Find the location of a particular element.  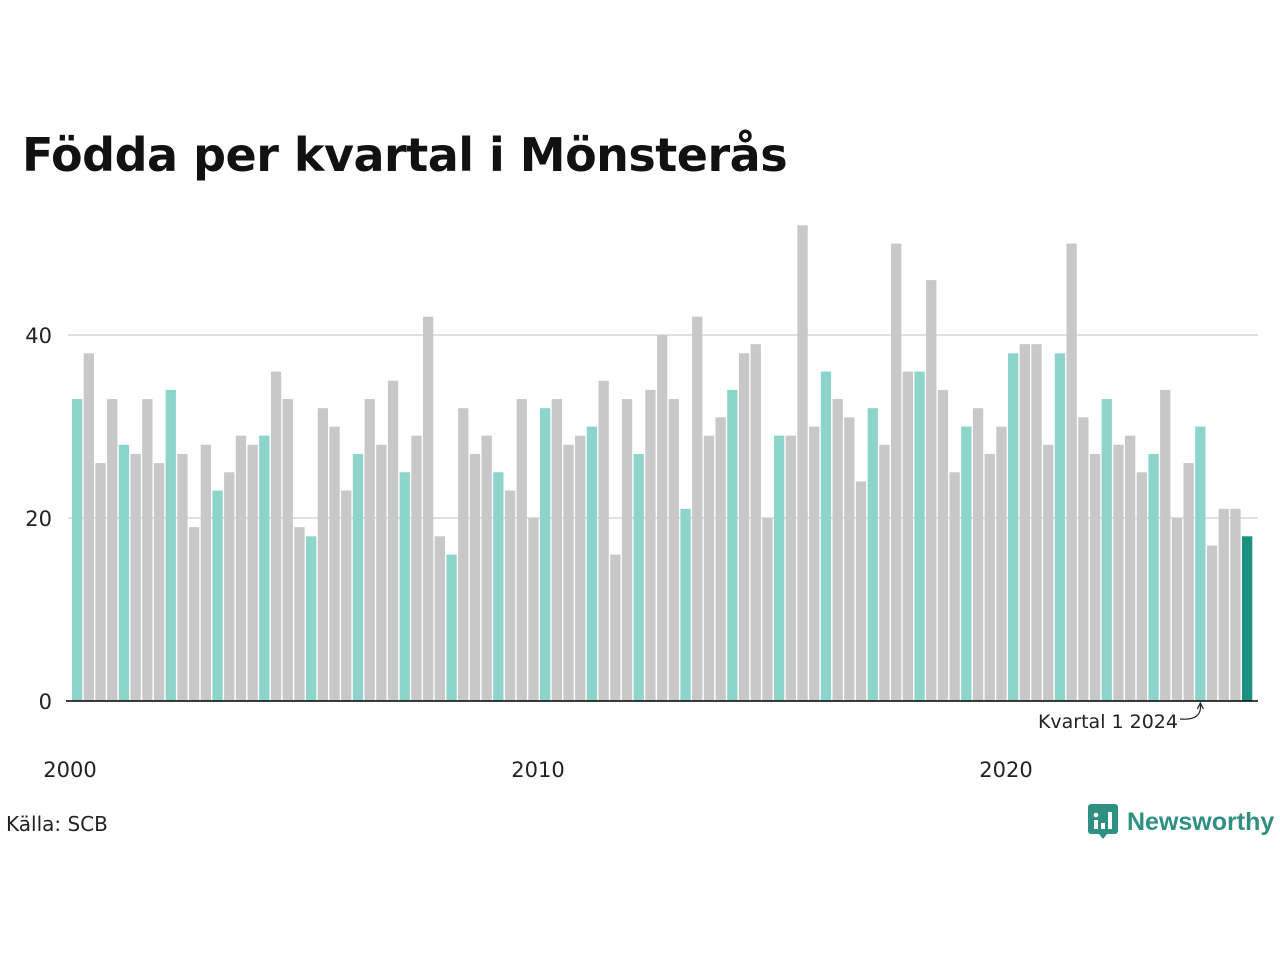

annotation-arrowhead is located at coordinates (1200, 705).